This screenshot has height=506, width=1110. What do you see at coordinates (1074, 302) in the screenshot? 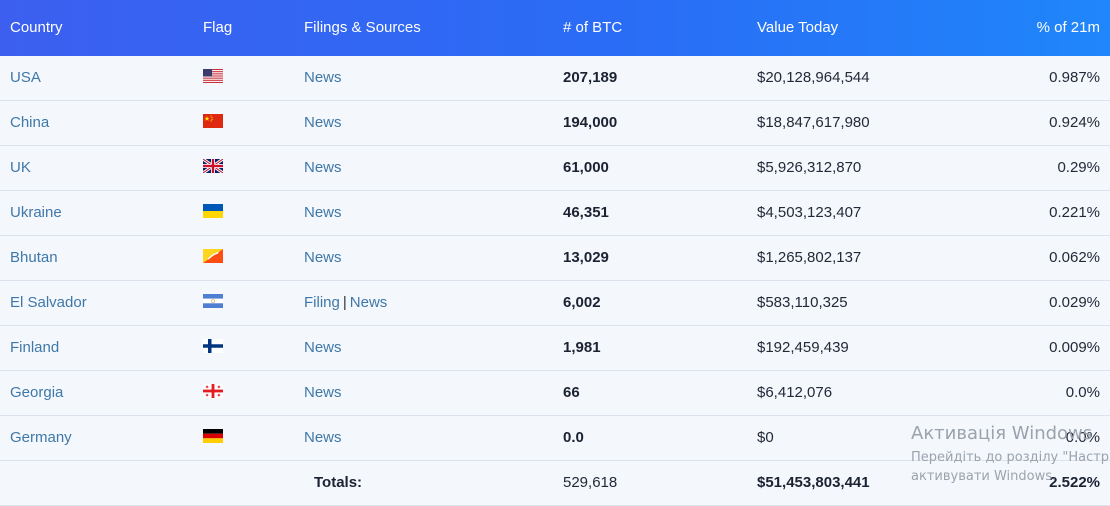
I see `pct-of-21m: 0.029%` at bounding box center [1074, 302].